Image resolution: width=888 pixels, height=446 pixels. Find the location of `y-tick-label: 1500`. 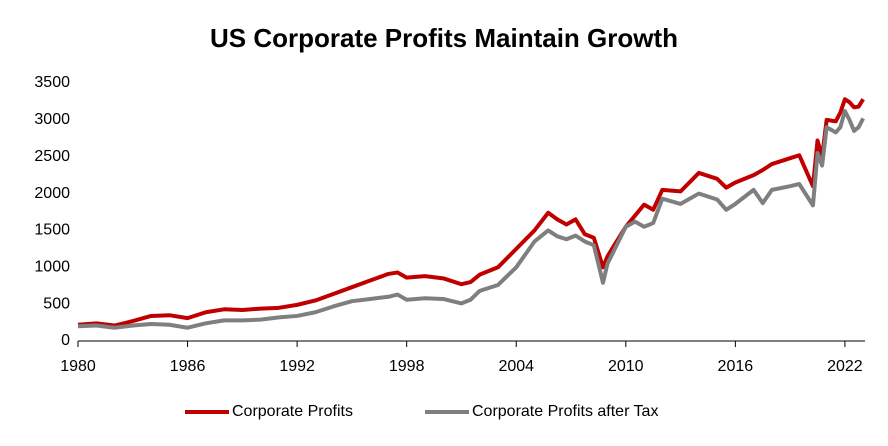

y-tick-label: 1500 is located at coordinates (52, 230).